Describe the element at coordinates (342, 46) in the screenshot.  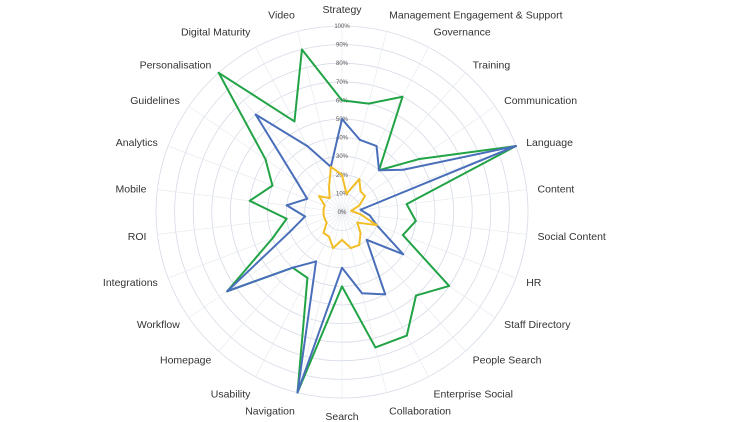
I see `tick-label: 90%` at that location.